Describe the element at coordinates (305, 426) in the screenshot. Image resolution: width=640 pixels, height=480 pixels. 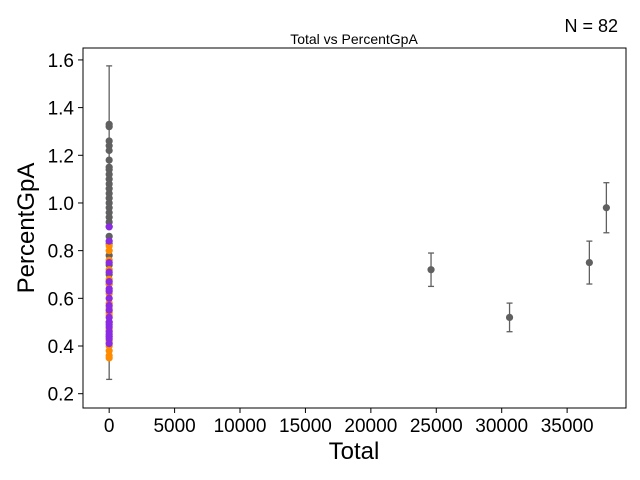
I see `x-tick-label: 15000` at that location.